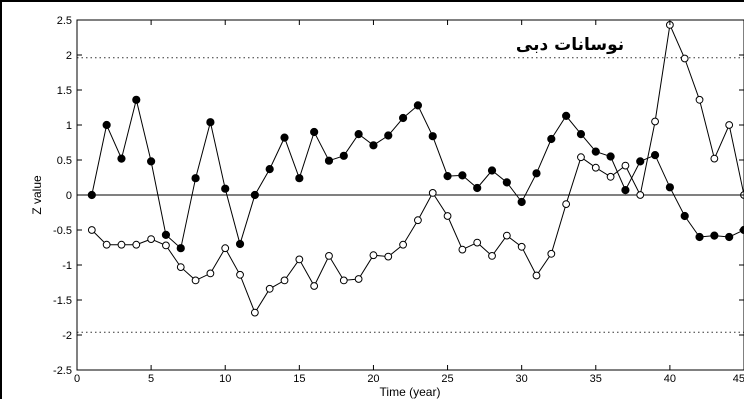 This screenshot has width=744, height=399. I want to click on x-tick-label: 5, so click(151, 379).